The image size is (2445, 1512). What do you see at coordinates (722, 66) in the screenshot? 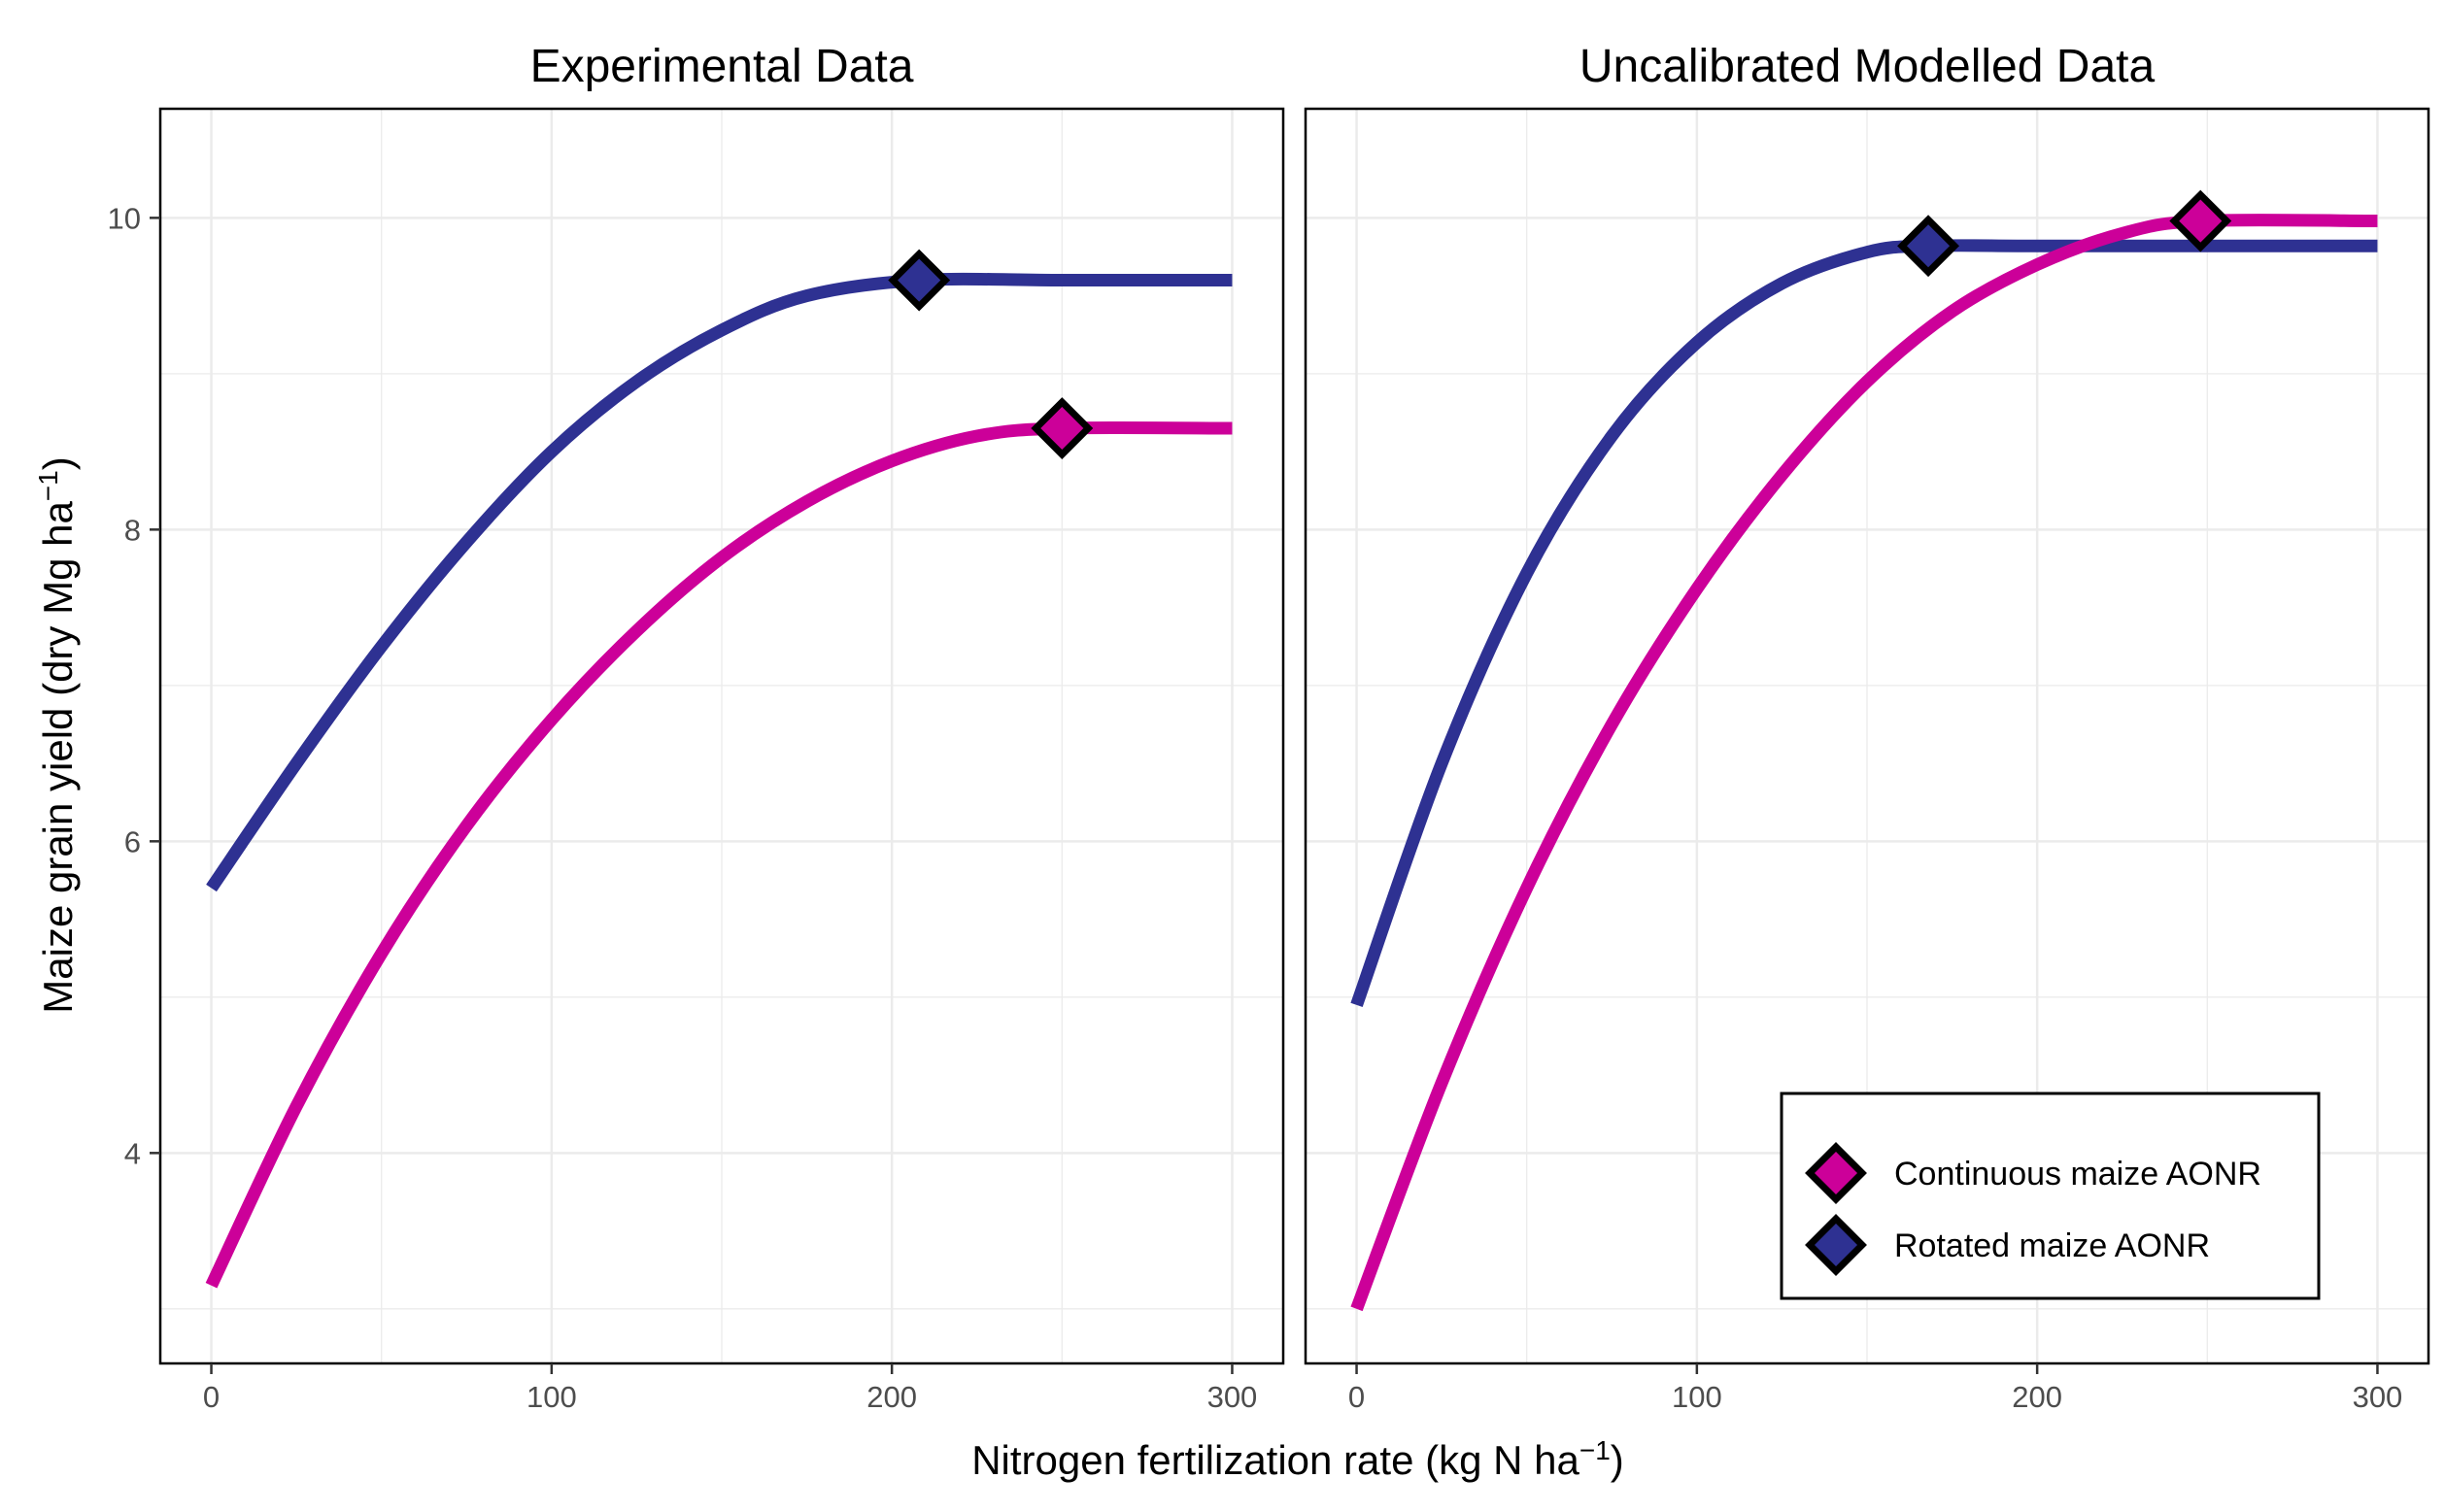
I see `panel-title: Experimental Data` at bounding box center [722, 66].